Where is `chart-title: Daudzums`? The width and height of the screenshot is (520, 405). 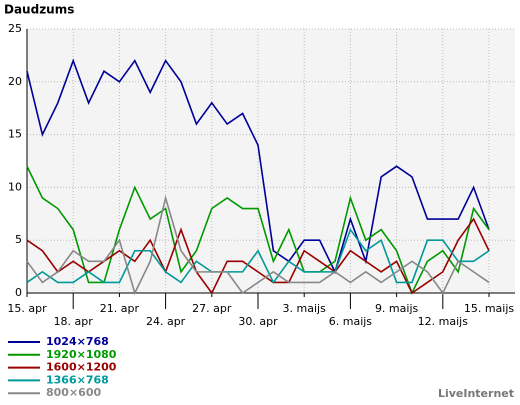
chart-title: Daudzums is located at coordinates (39, 10).